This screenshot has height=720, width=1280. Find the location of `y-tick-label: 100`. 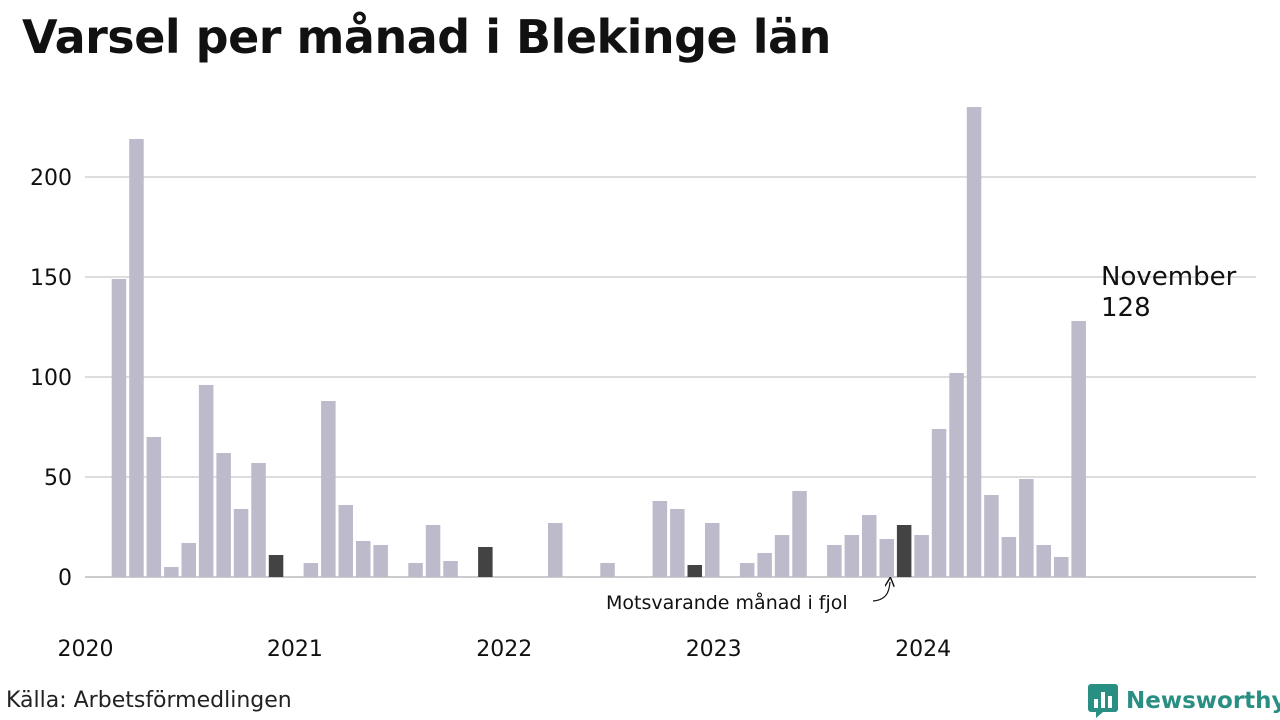

y-tick-label: 100 is located at coordinates (51, 378).